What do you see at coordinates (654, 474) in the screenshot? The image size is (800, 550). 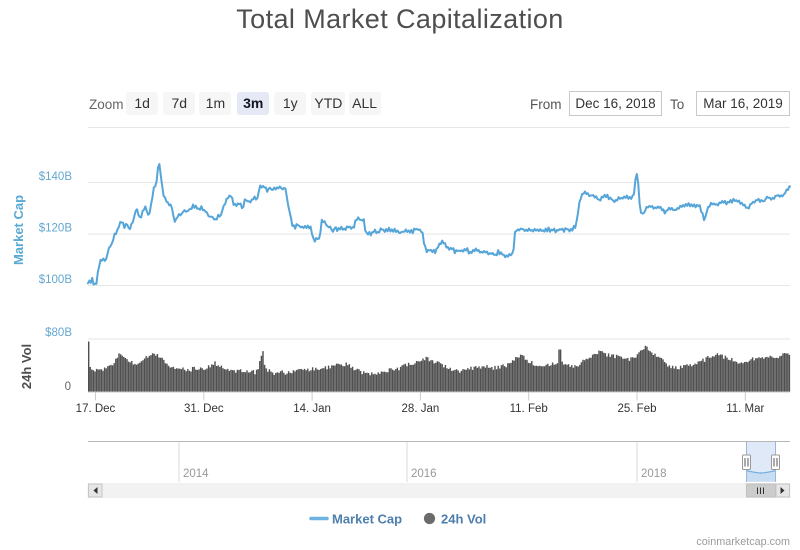 I see `svg-text: 2018` at bounding box center [654, 474].